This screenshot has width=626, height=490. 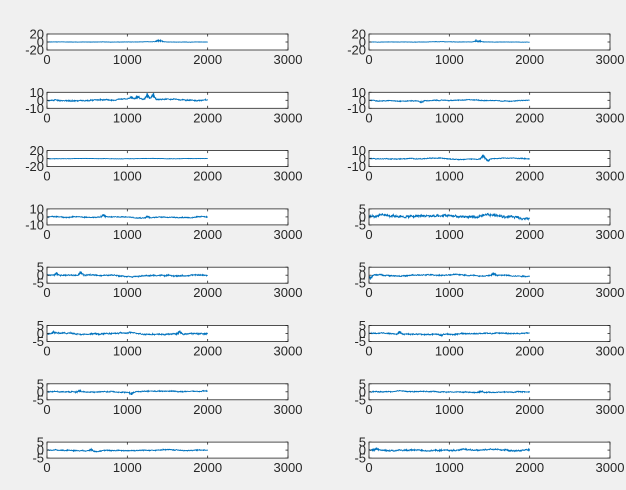 What do you see at coordinates (356, 108) in the screenshot?
I see `y-tick-label: -10` at bounding box center [356, 108].